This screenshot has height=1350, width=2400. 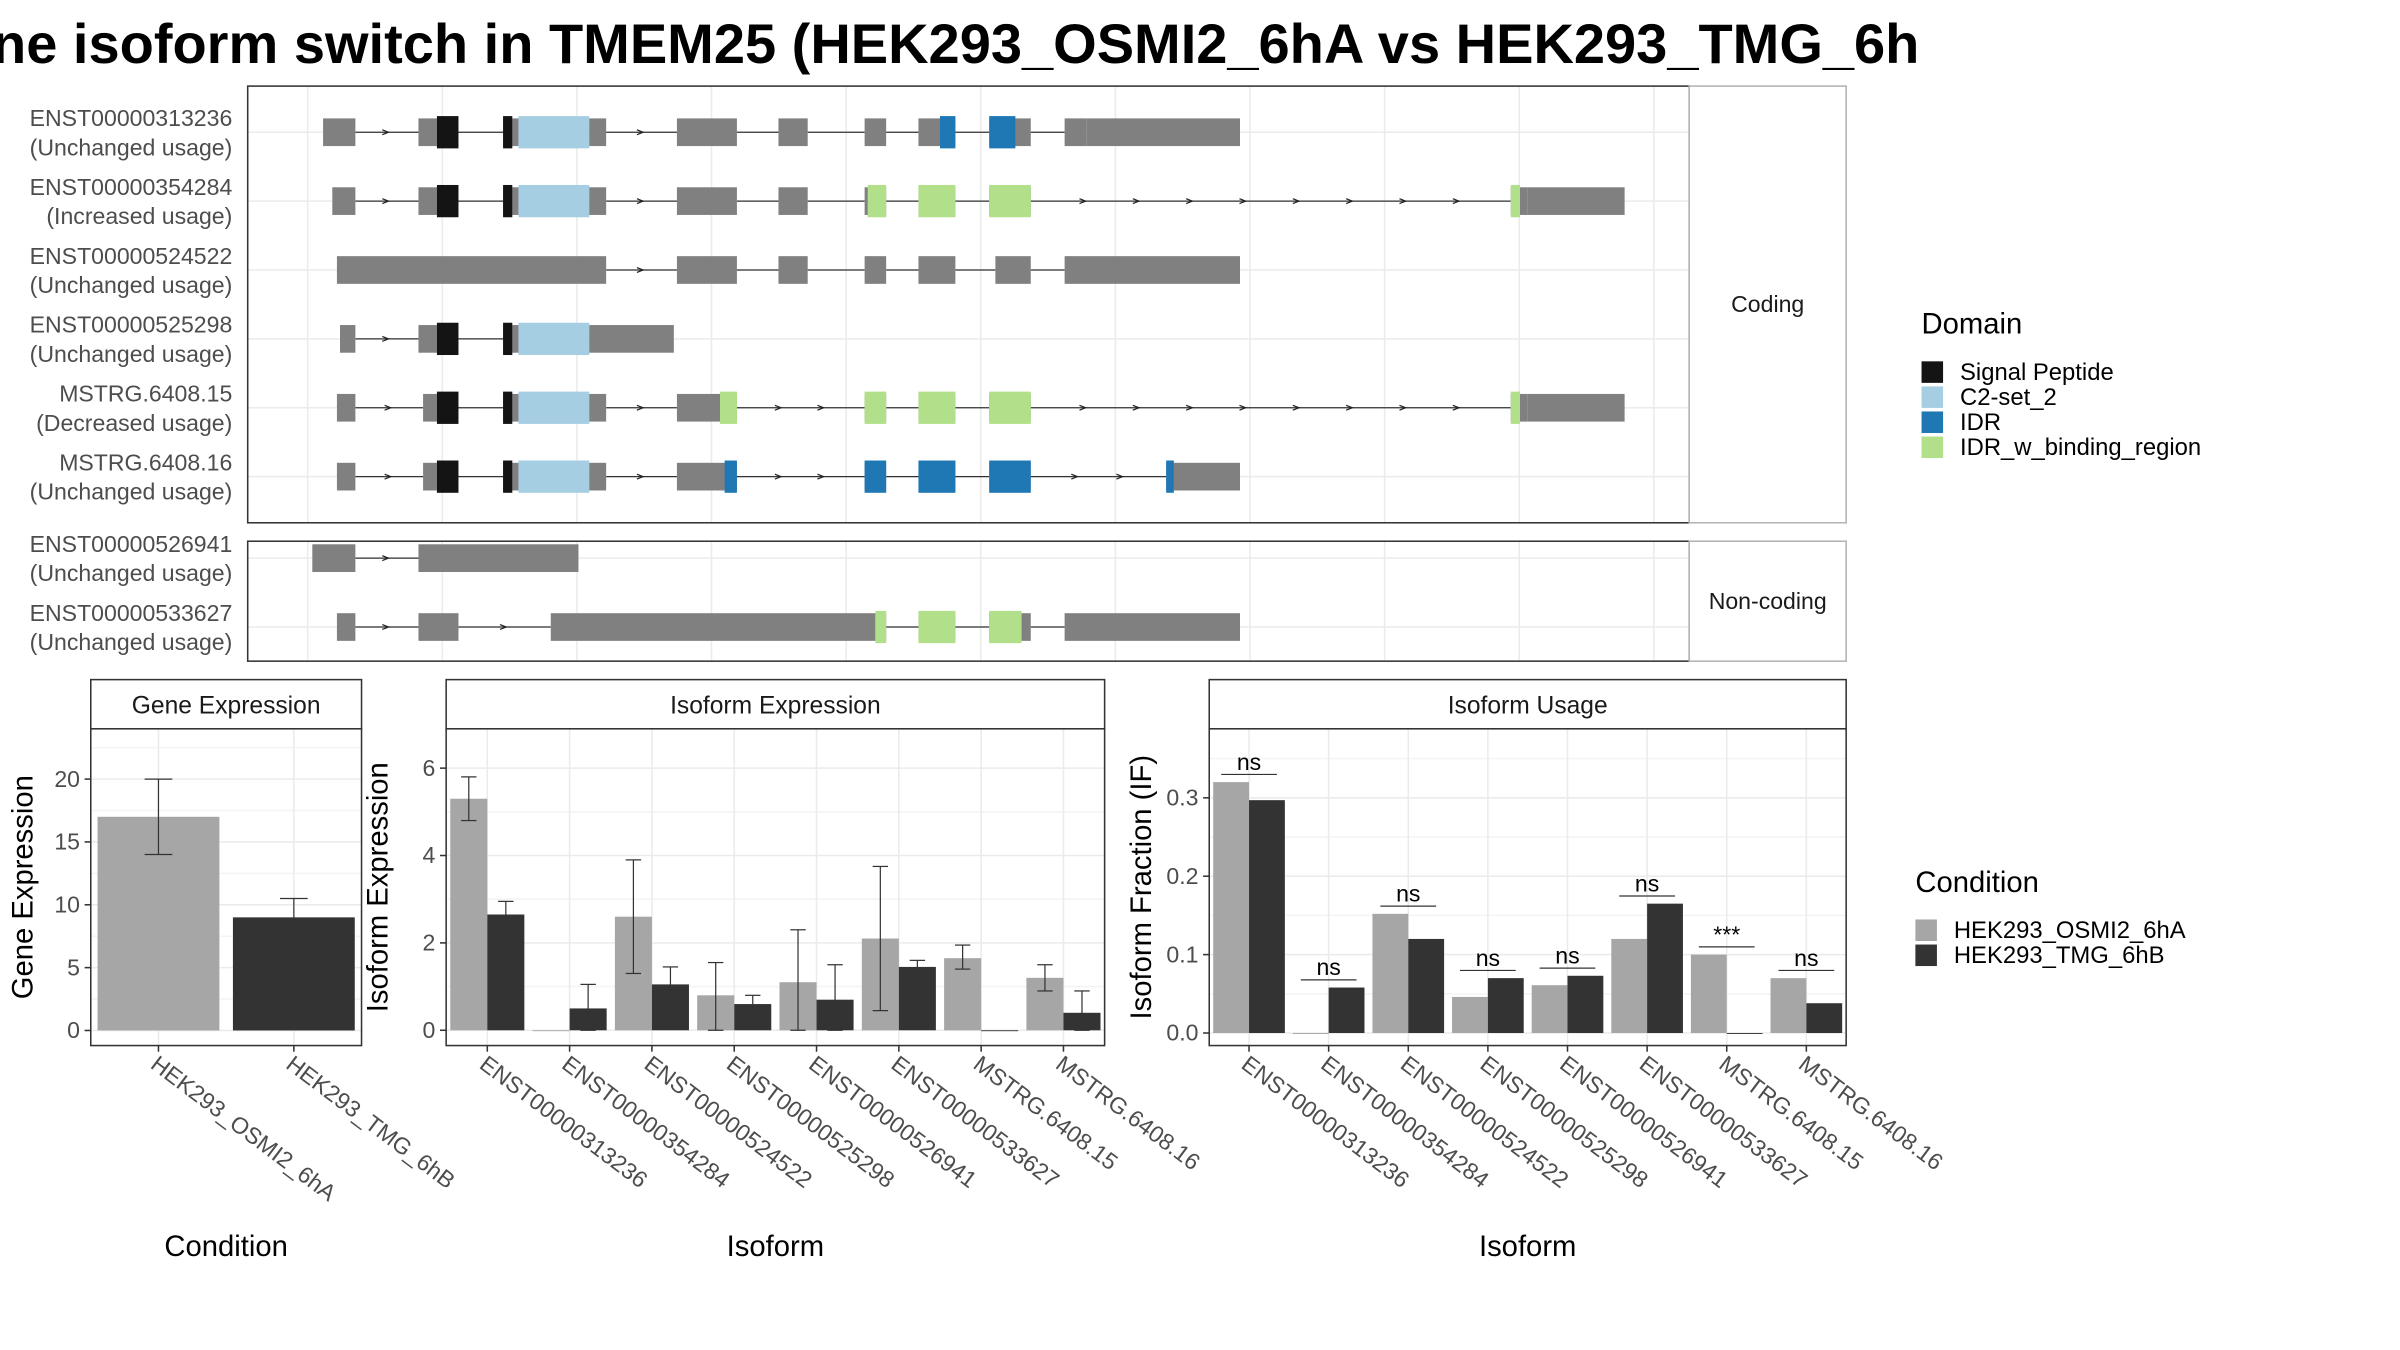 What do you see at coordinates (429, 943) in the screenshot?
I see `y-tick-label: 2` at bounding box center [429, 943].